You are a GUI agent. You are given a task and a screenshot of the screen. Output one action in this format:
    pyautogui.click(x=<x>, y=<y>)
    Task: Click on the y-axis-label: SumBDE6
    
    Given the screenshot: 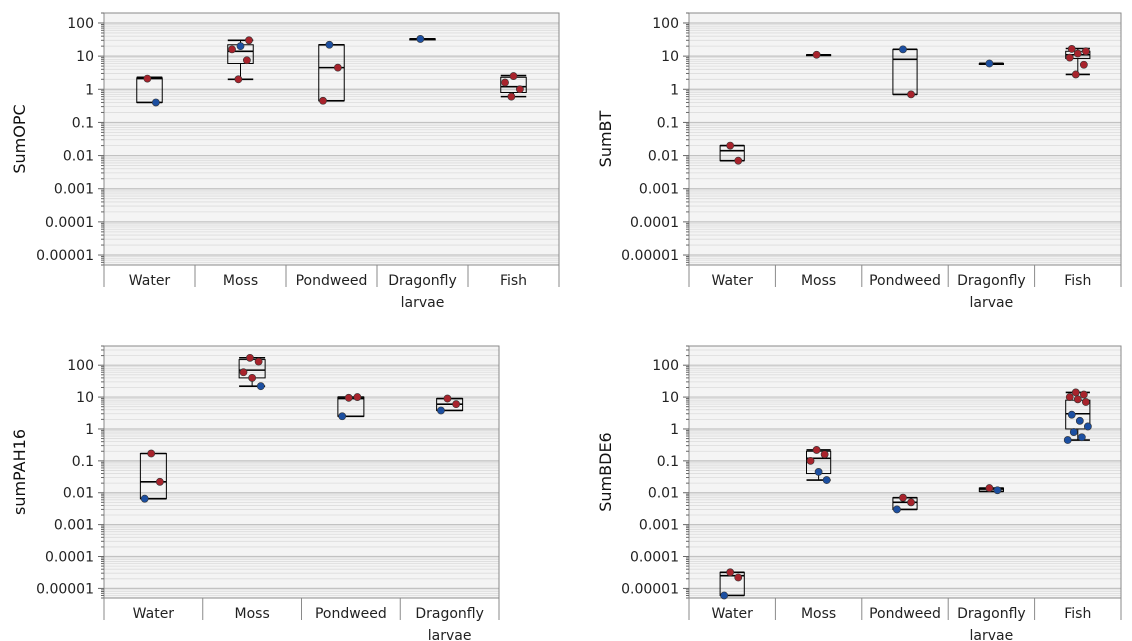 What is the action you would take?
    pyautogui.click(x=605, y=471)
    